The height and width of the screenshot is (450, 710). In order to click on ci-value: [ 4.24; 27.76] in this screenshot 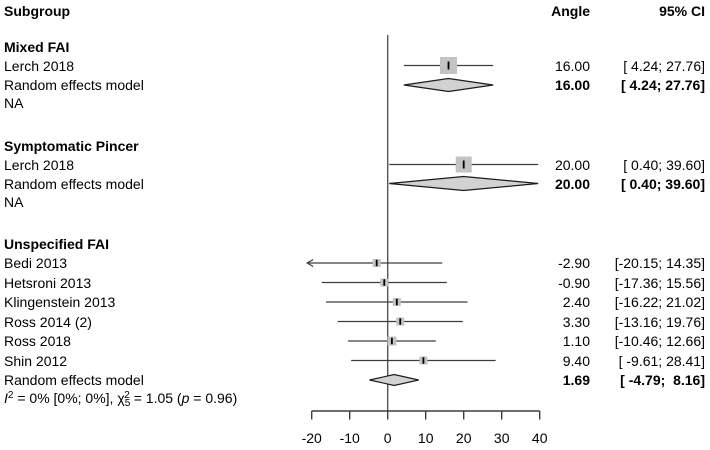, I will do `click(664, 65)`.